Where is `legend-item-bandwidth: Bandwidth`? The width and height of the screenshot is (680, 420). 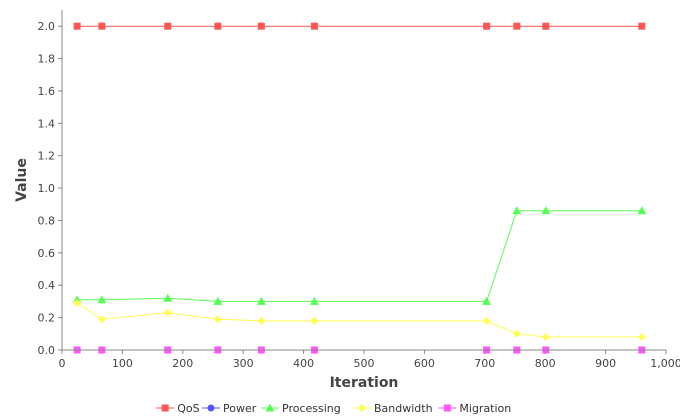 legend-item-bandwidth: Bandwidth is located at coordinates (393, 408).